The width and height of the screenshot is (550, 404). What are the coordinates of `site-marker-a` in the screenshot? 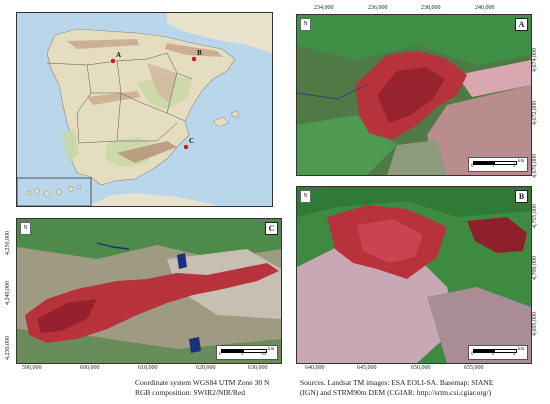 It's located at (113, 61).